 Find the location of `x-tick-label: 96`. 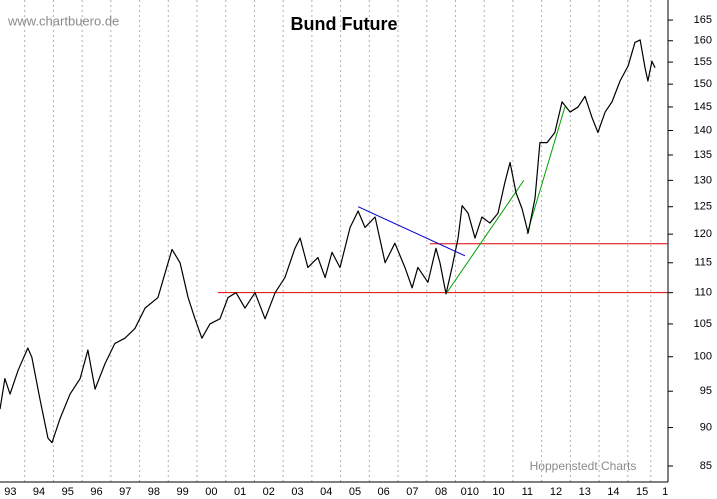

x-tick-label: 96 is located at coordinates (96, 492).